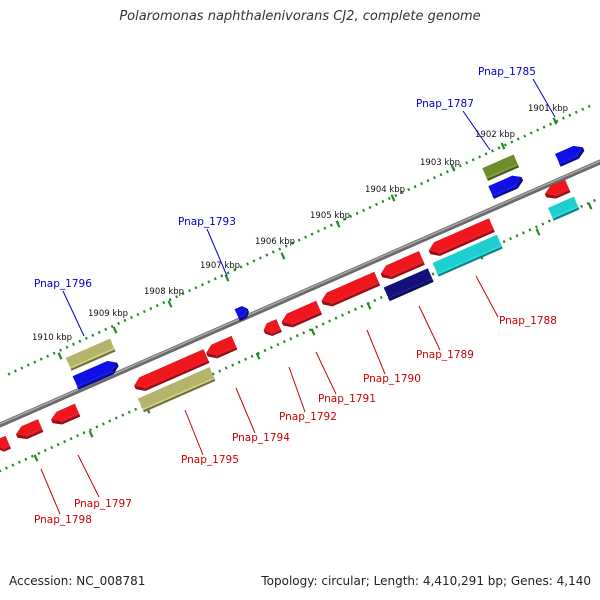  I want to click on gene-label-pnap-1785: Pnap_1785, so click(517, 92).